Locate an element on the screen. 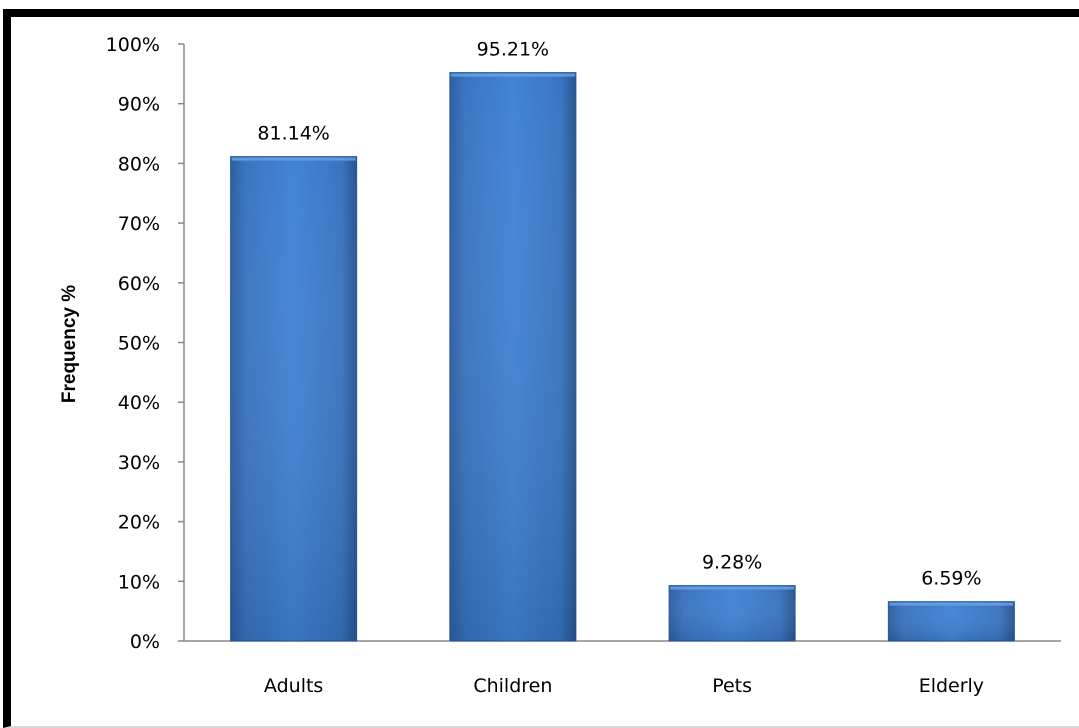 This screenshot has height=728, width=1079. bar-elderly is located at coordinates (951, 621).